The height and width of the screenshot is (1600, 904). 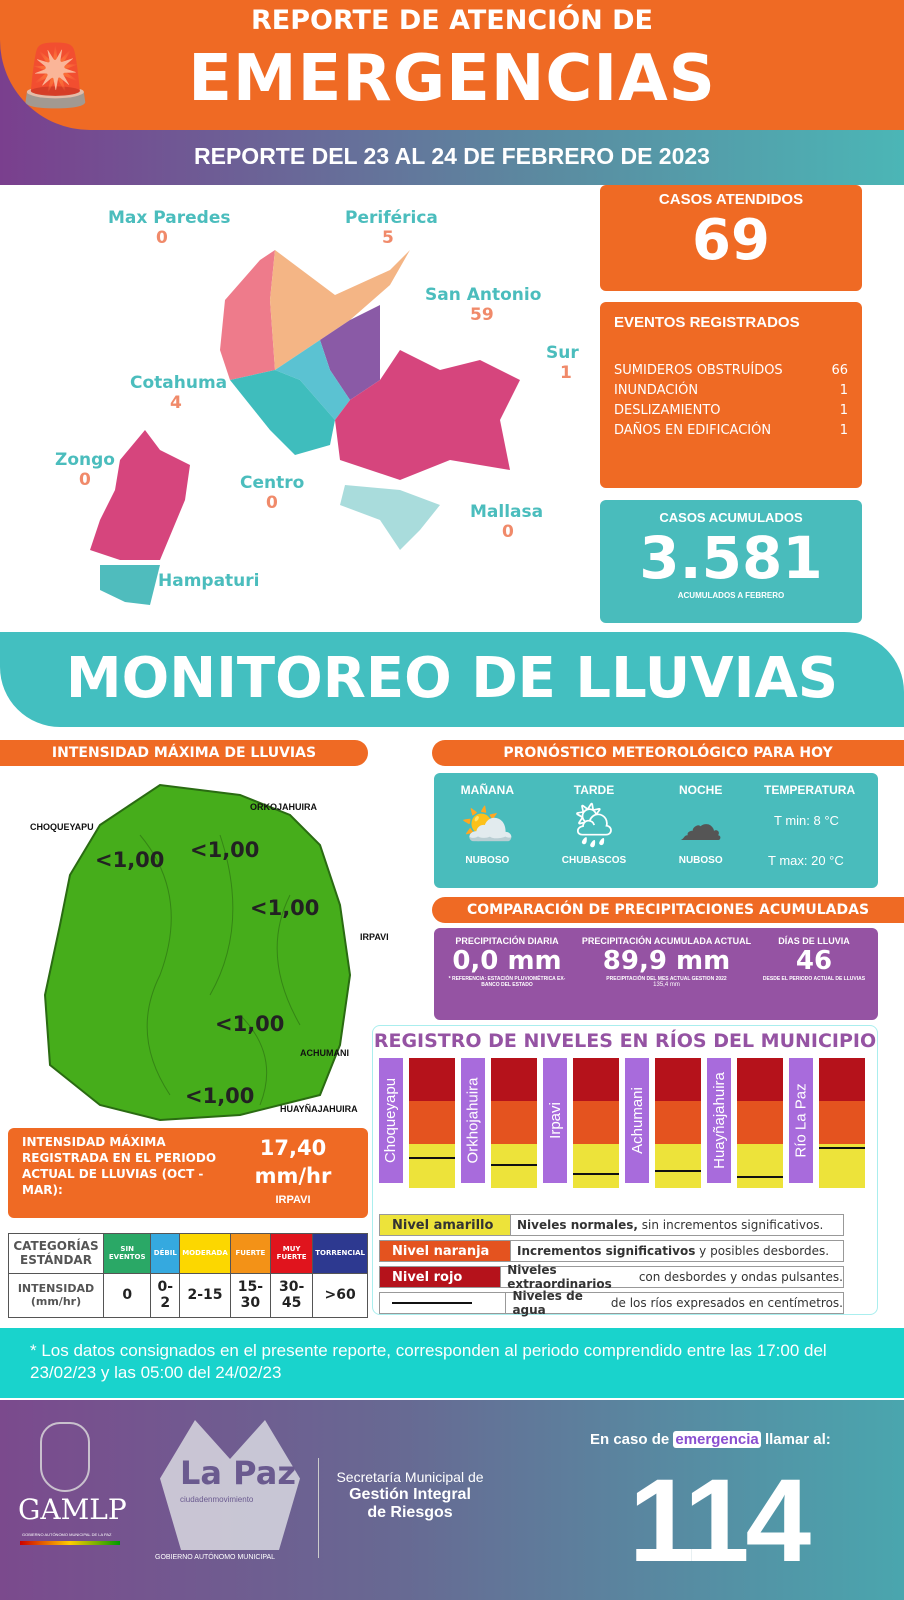 I want to click on event-name: INUNDACIÓN, so click(x=656, y=390).